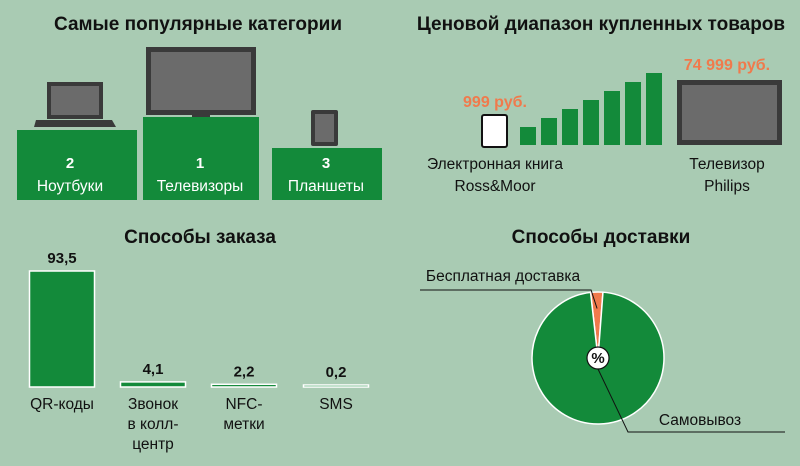 The height and width of the screenshot is (466, 800). Describe the element at coordinates (327, 174) in the screenshot. I see `podium-tablets` at that location.